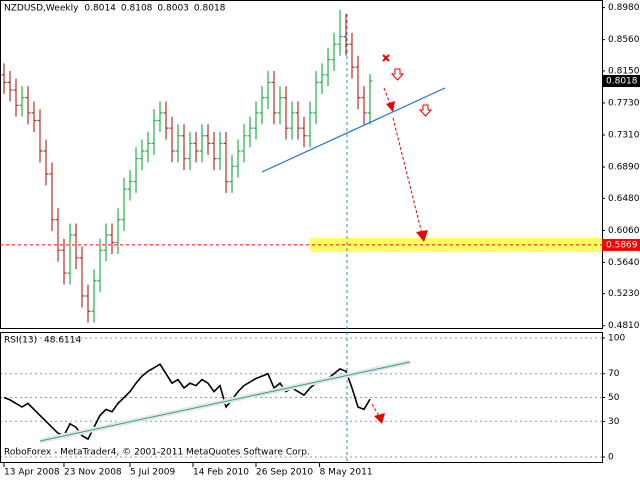 This screenshot has width=640, height=480. I want to click on cross-mark, so click(386, 58).